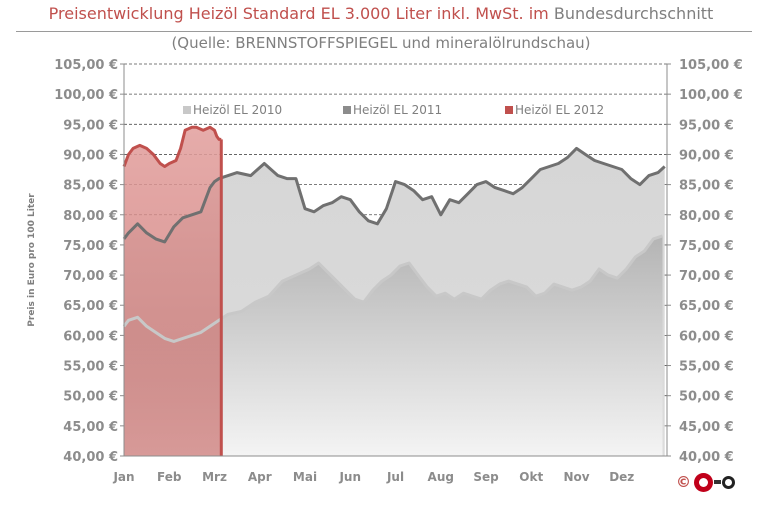  I want to click on y-tick-label-left: 50,00 €, so click(90, 397).